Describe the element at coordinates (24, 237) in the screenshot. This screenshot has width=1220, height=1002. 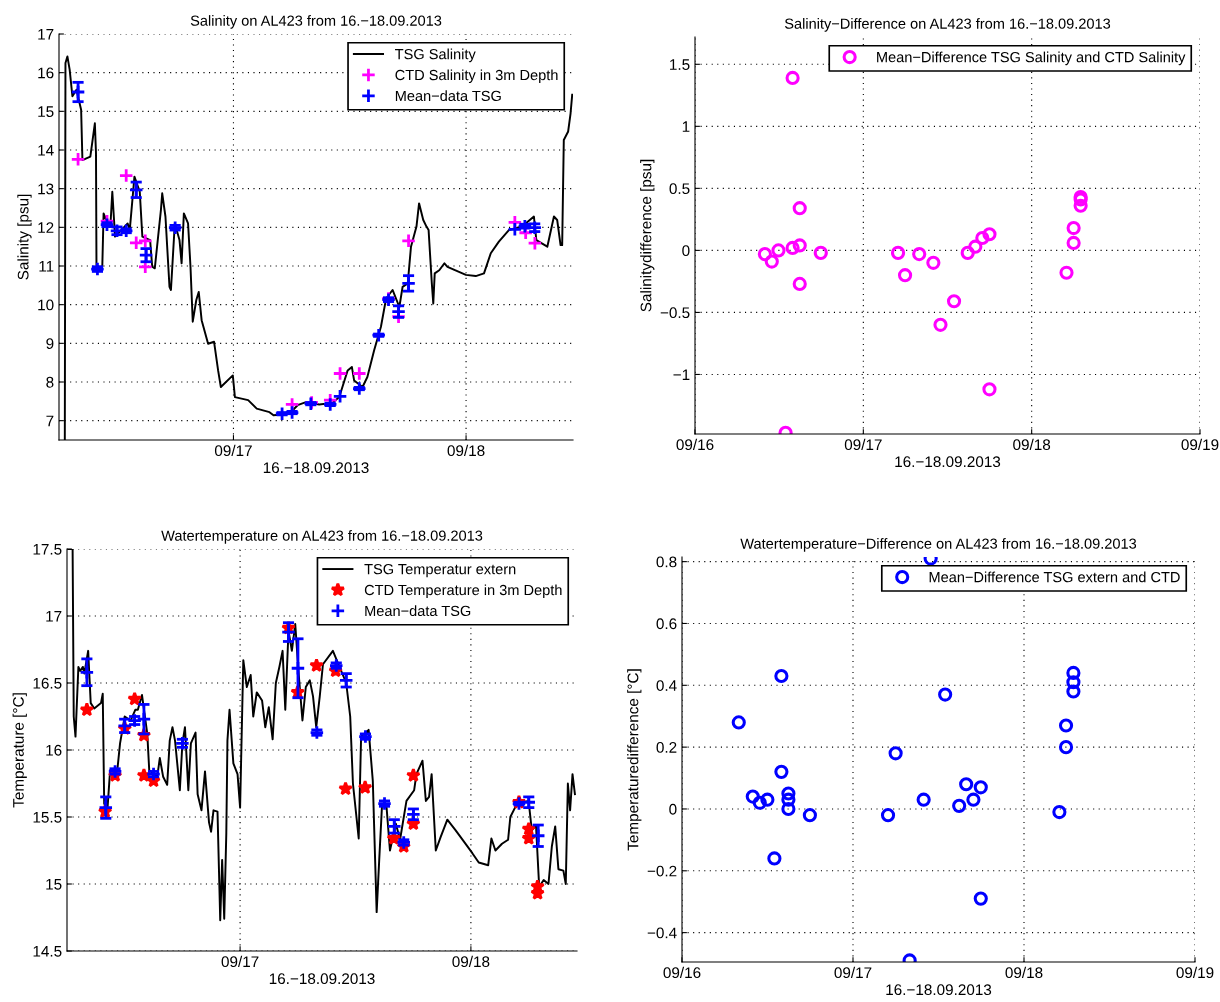
I see `y-axis-title: Salinity [psu]` at that location.